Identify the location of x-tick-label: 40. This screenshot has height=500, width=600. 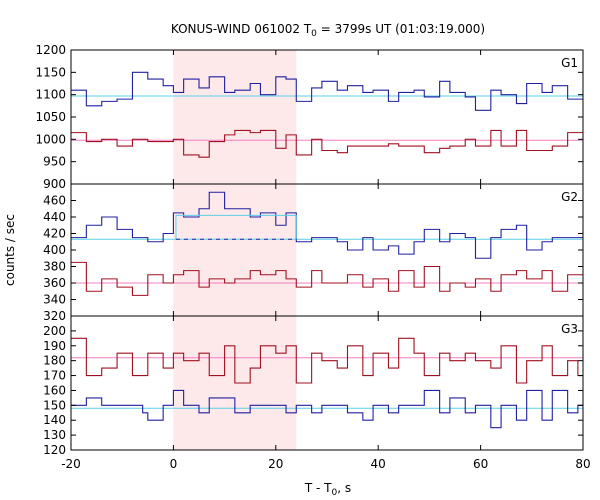
(378, 464).